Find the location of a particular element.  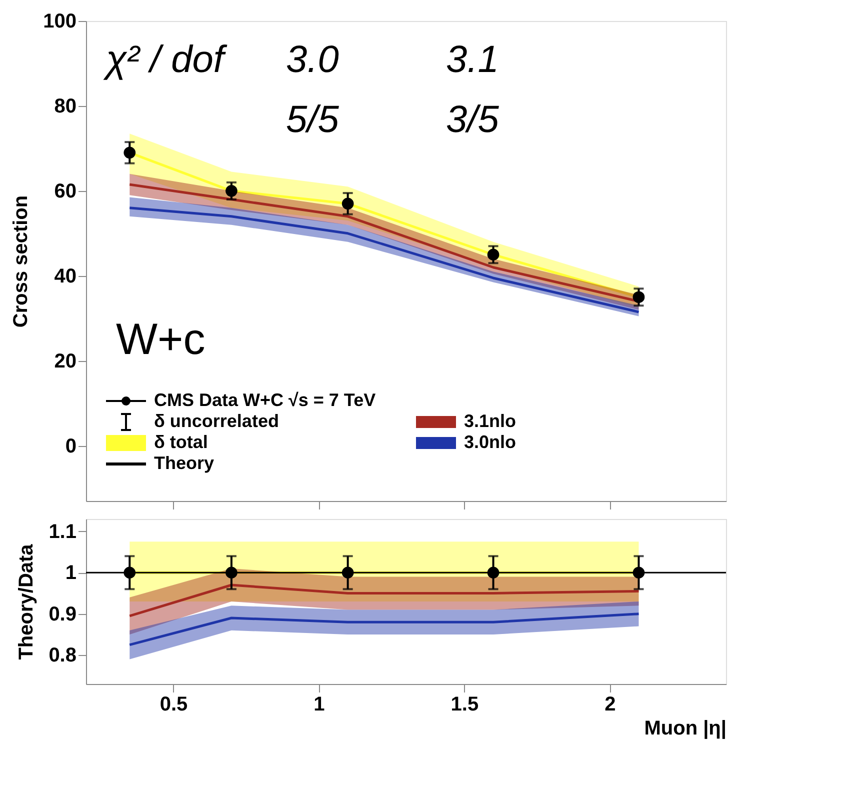

x-tick-label: 0.5 is located at coordinates (174, 705).